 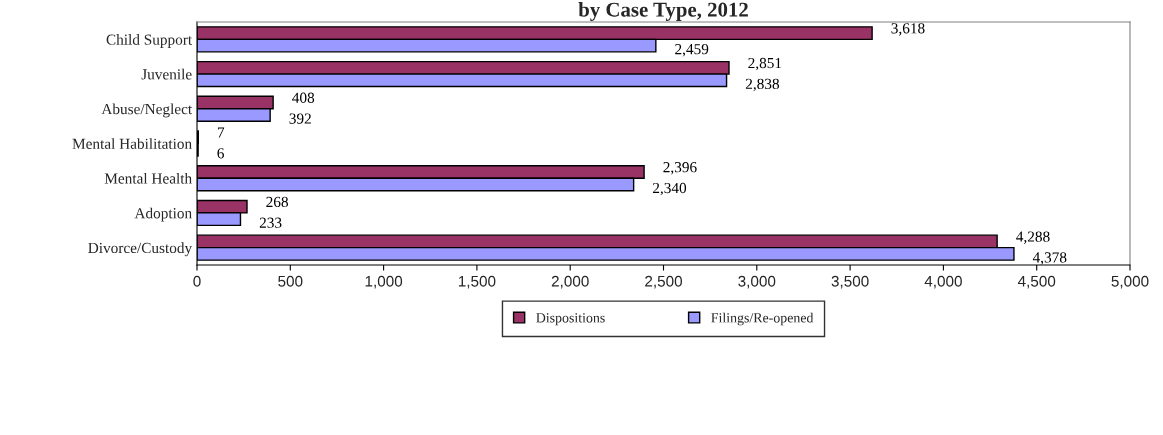 What do you see at coordinates (570, 319) in the screenshot?
I see `legend-label: Dispositions` at bounding box center [570, 319].